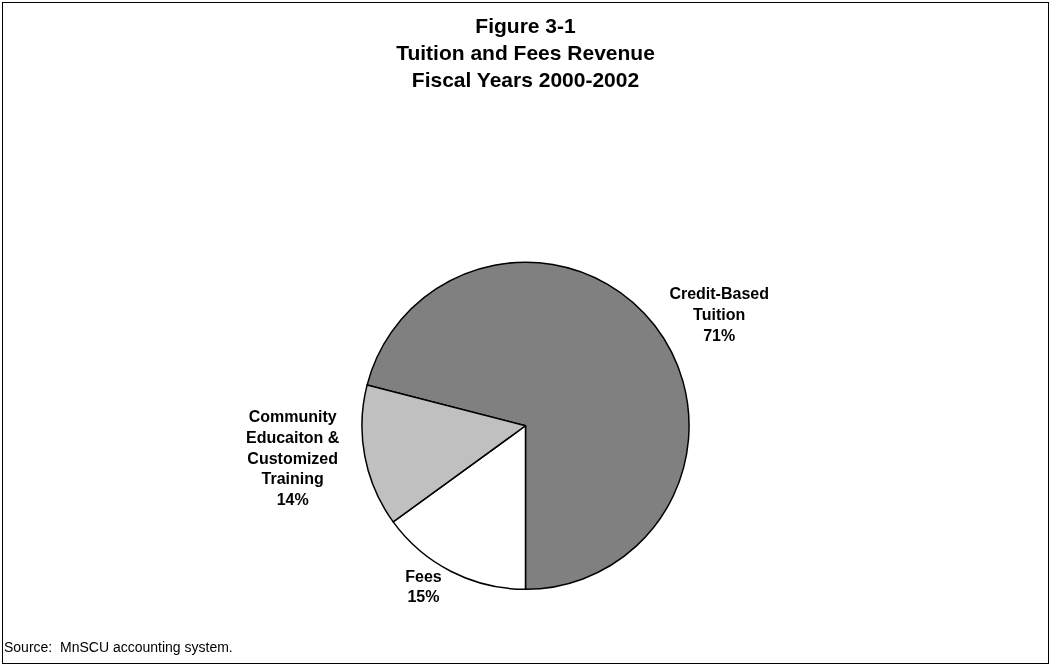  I want to click on chart-title: Figure 3-1 Tuition and Fees Revenue Fiscal Years 2000-2002, so click(525, 52).